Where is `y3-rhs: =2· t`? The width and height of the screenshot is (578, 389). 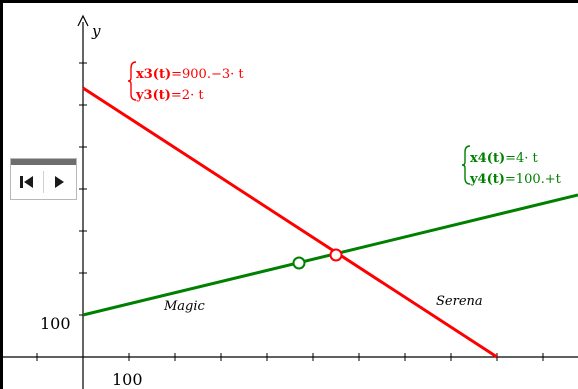
y3-rhs: =2· t is located at coordinates (187, 95).